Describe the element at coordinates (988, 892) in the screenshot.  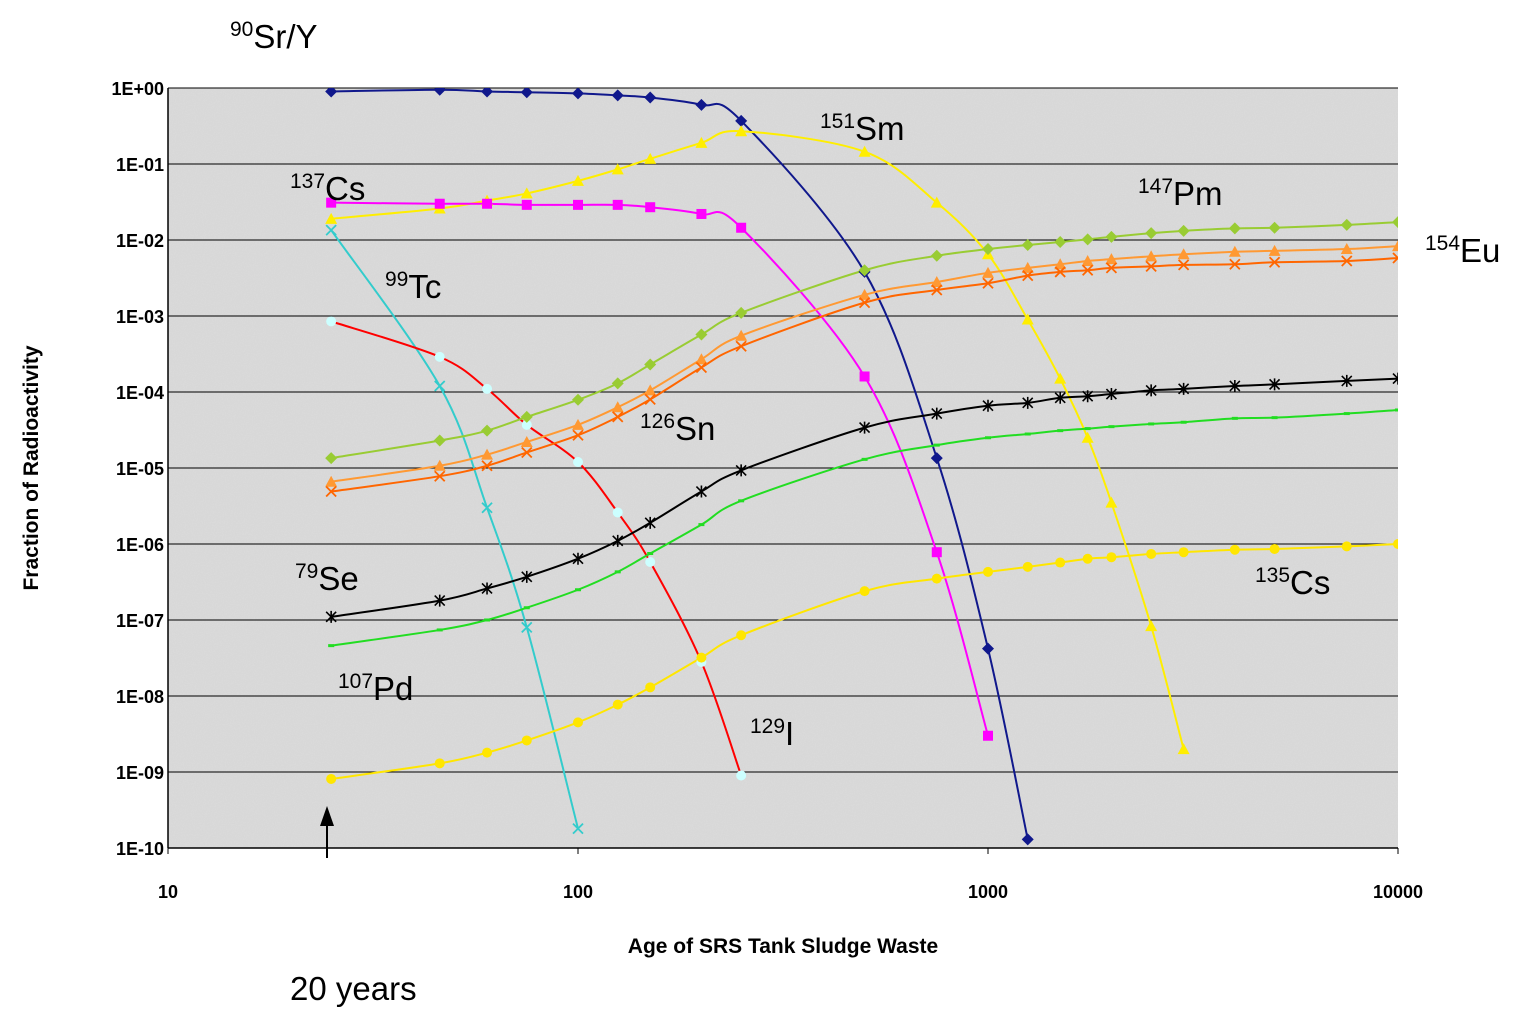
I see `x-tick-label: 1000` at that location.